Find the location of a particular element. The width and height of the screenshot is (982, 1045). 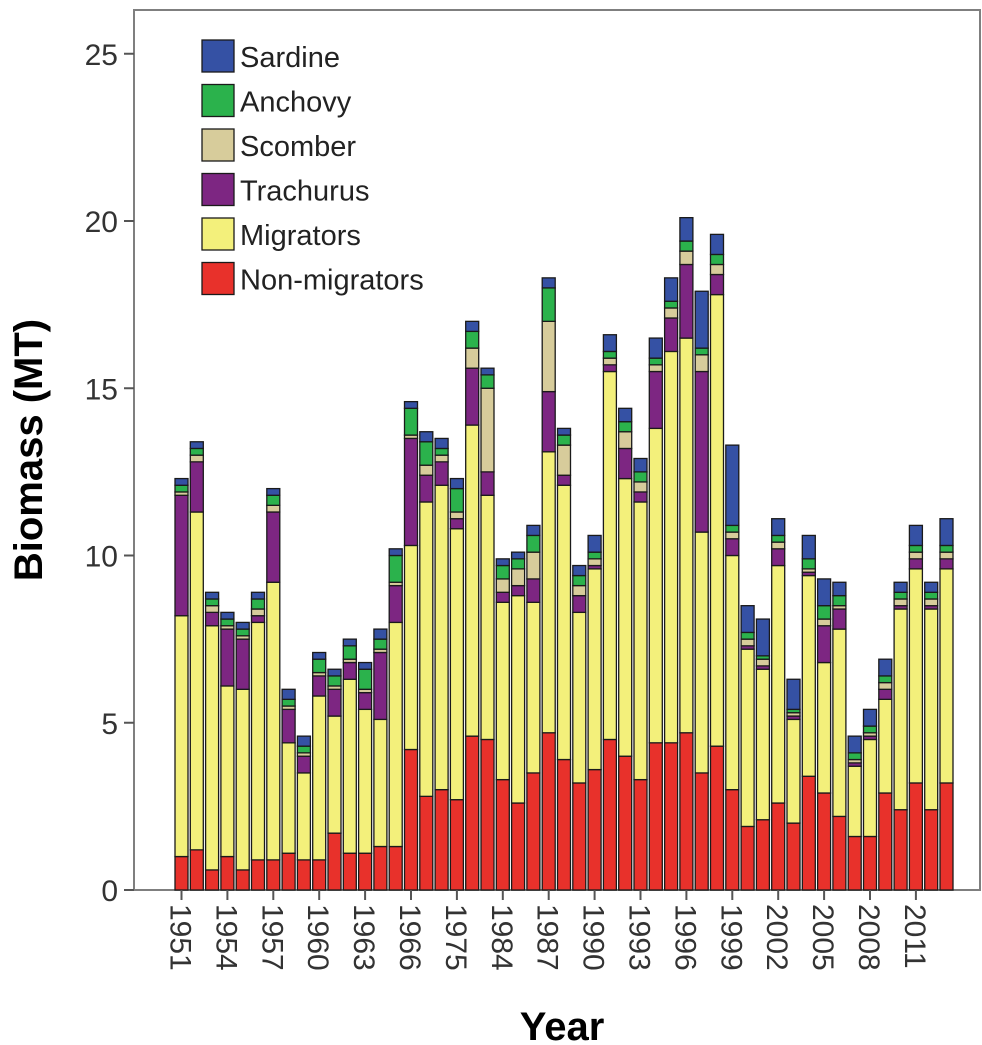

bar-segment-non-migrators-1998 is located at coordinates (732, 840).